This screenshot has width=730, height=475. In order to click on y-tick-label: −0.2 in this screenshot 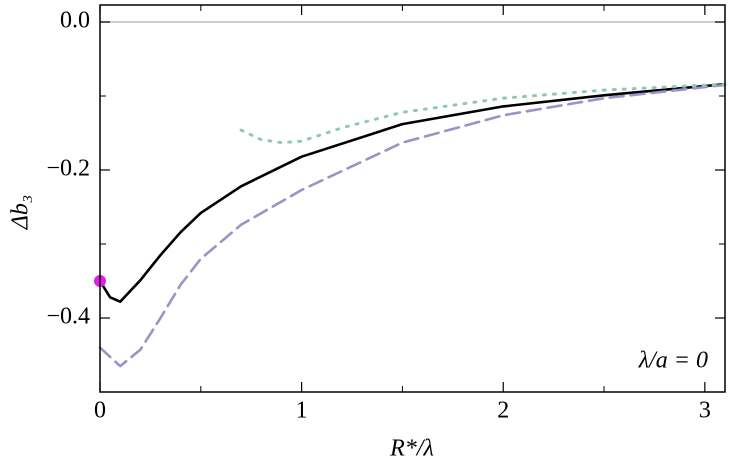, I will do `click(68, 169)`.